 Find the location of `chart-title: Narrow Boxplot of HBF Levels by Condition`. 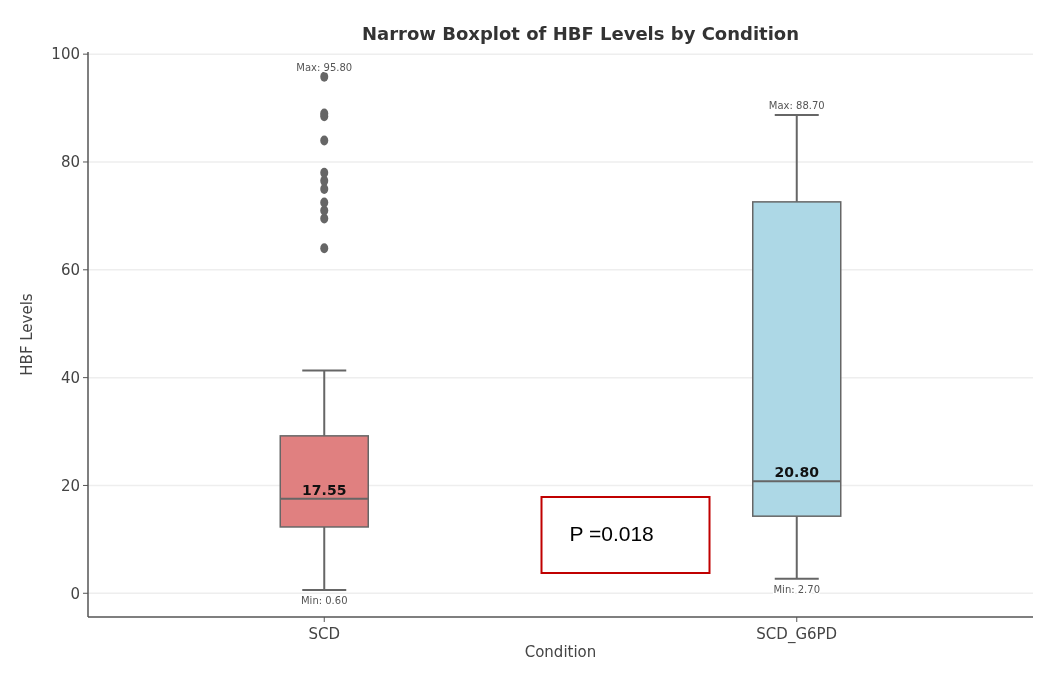

chart-title: Narrow Boxplot of HBF Levels by Condition is located at coordinates (580, 33).